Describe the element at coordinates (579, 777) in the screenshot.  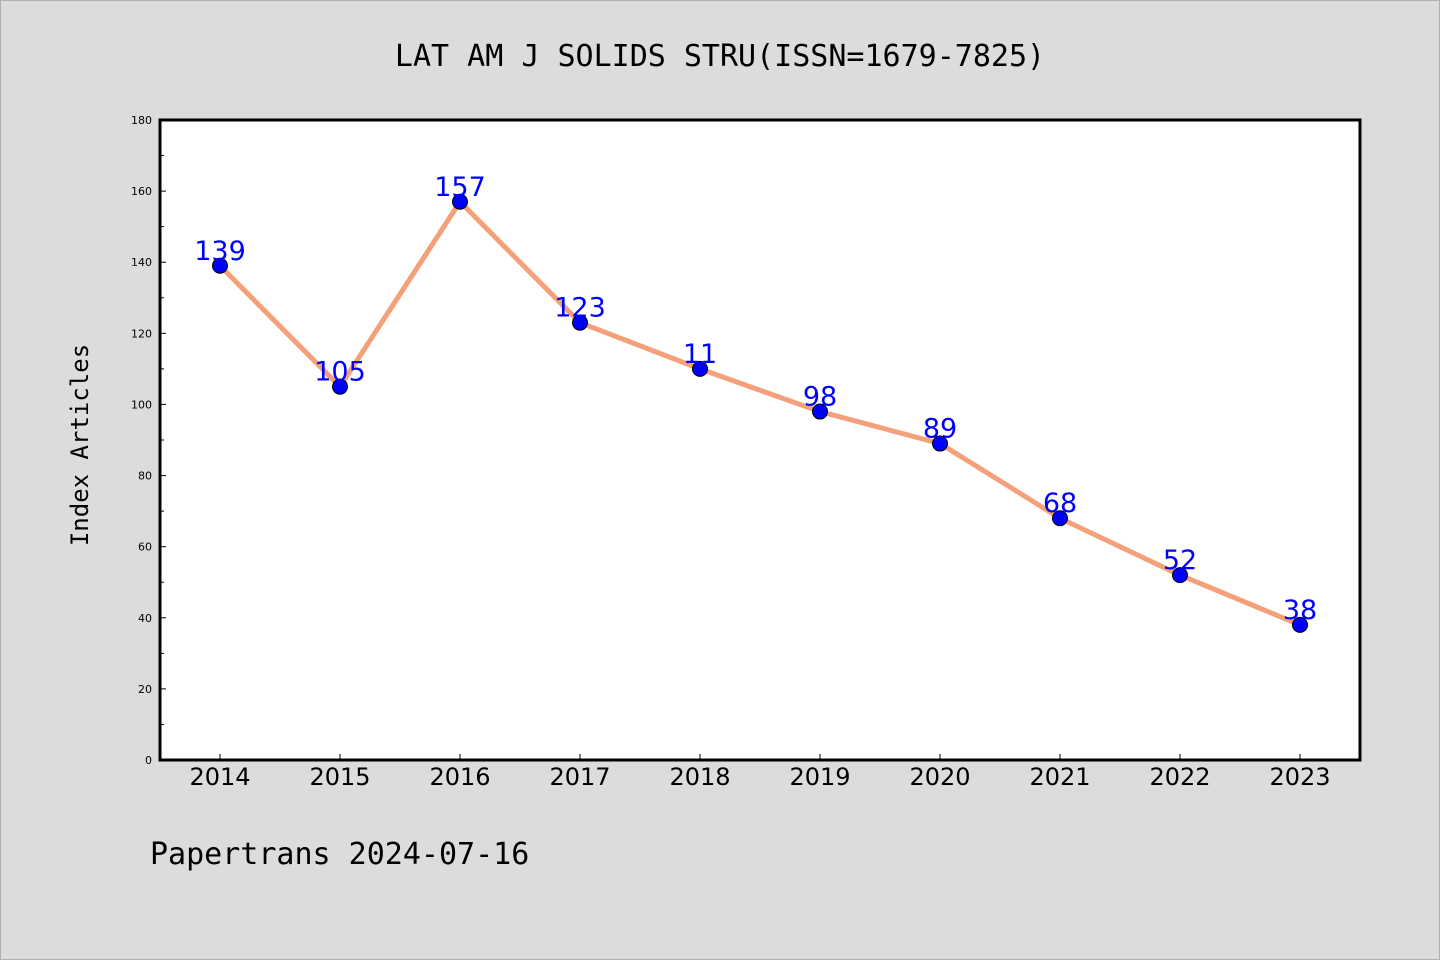
I see `x-tick-label: 2017` at that location.